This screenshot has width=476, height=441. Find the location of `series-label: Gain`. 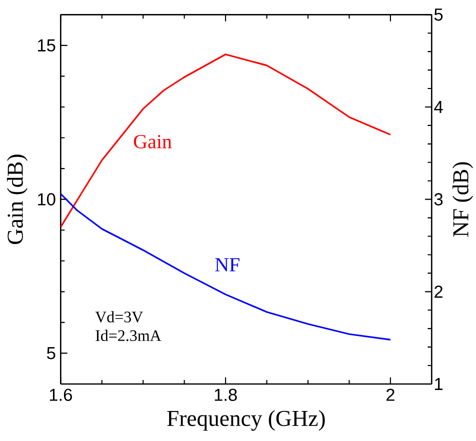

series-label: Gain is located at coordinates (153, 141).